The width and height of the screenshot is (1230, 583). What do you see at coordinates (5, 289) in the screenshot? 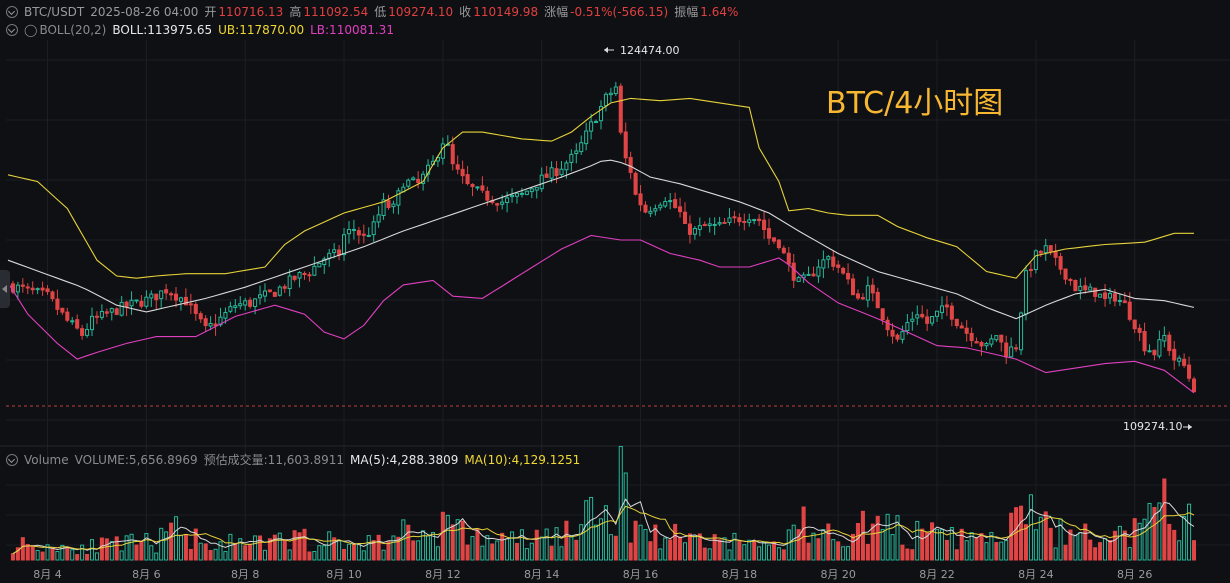
I see `left-panel-handle` at bounding box center [5, 289].